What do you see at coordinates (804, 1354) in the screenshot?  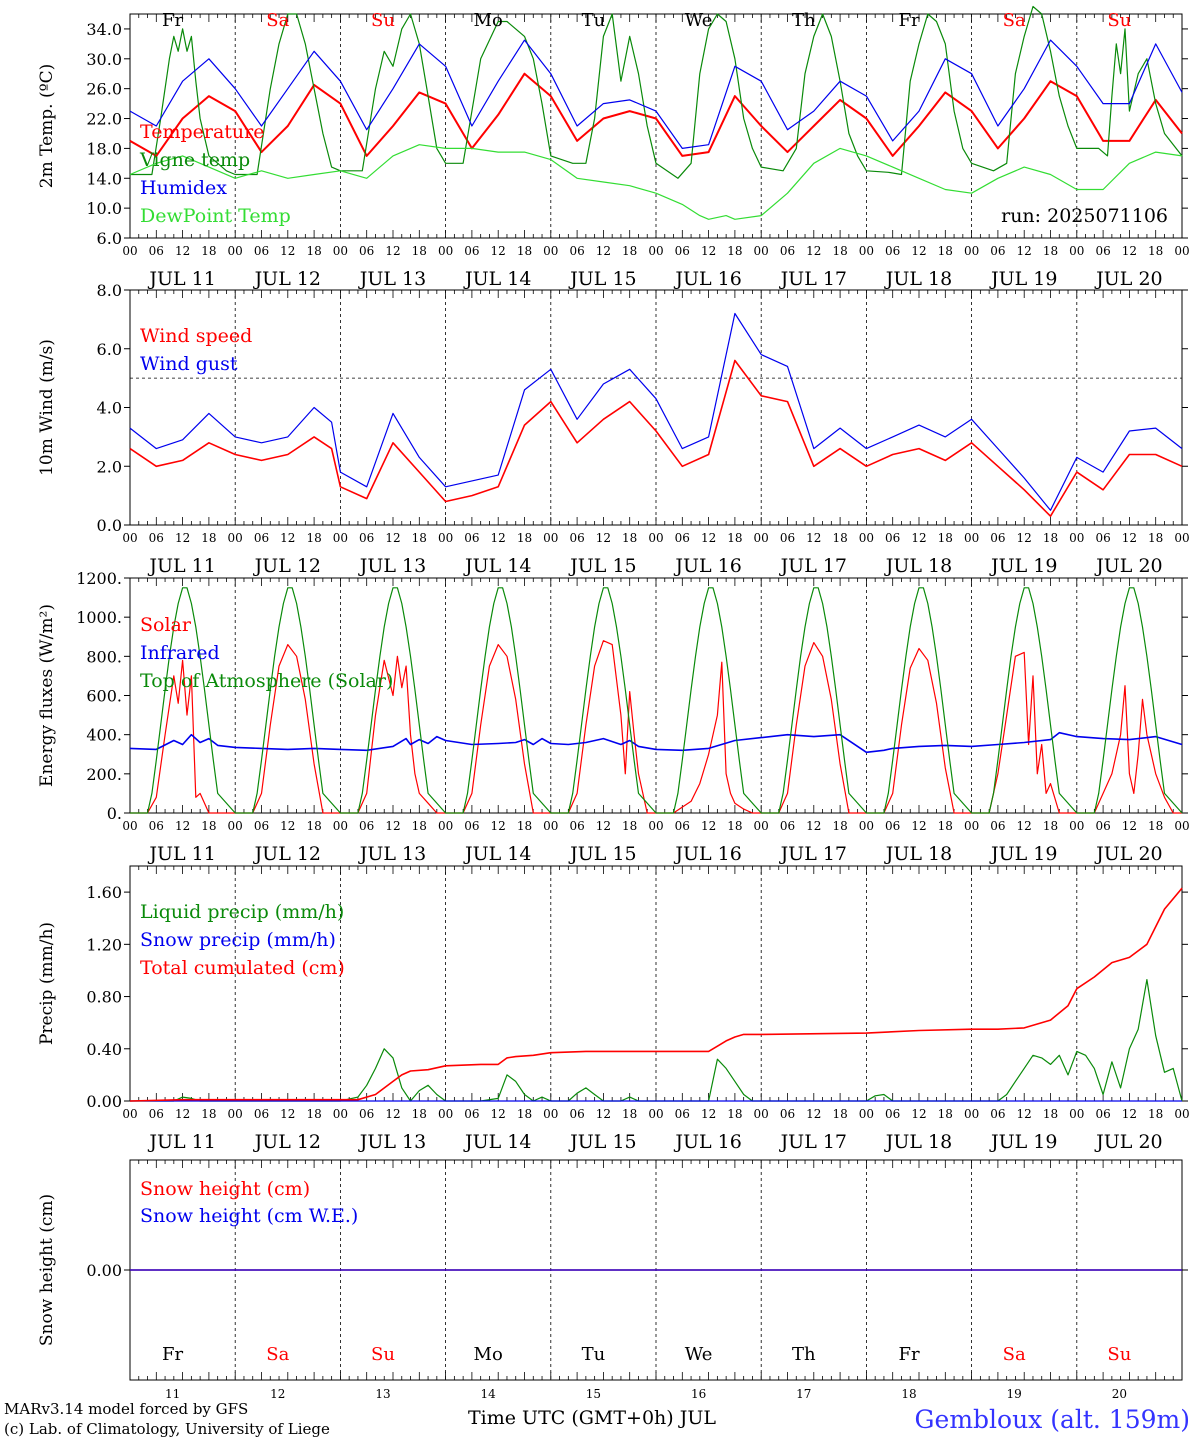 I see `weekday-label: Th` at bounding box center [804, 1354].